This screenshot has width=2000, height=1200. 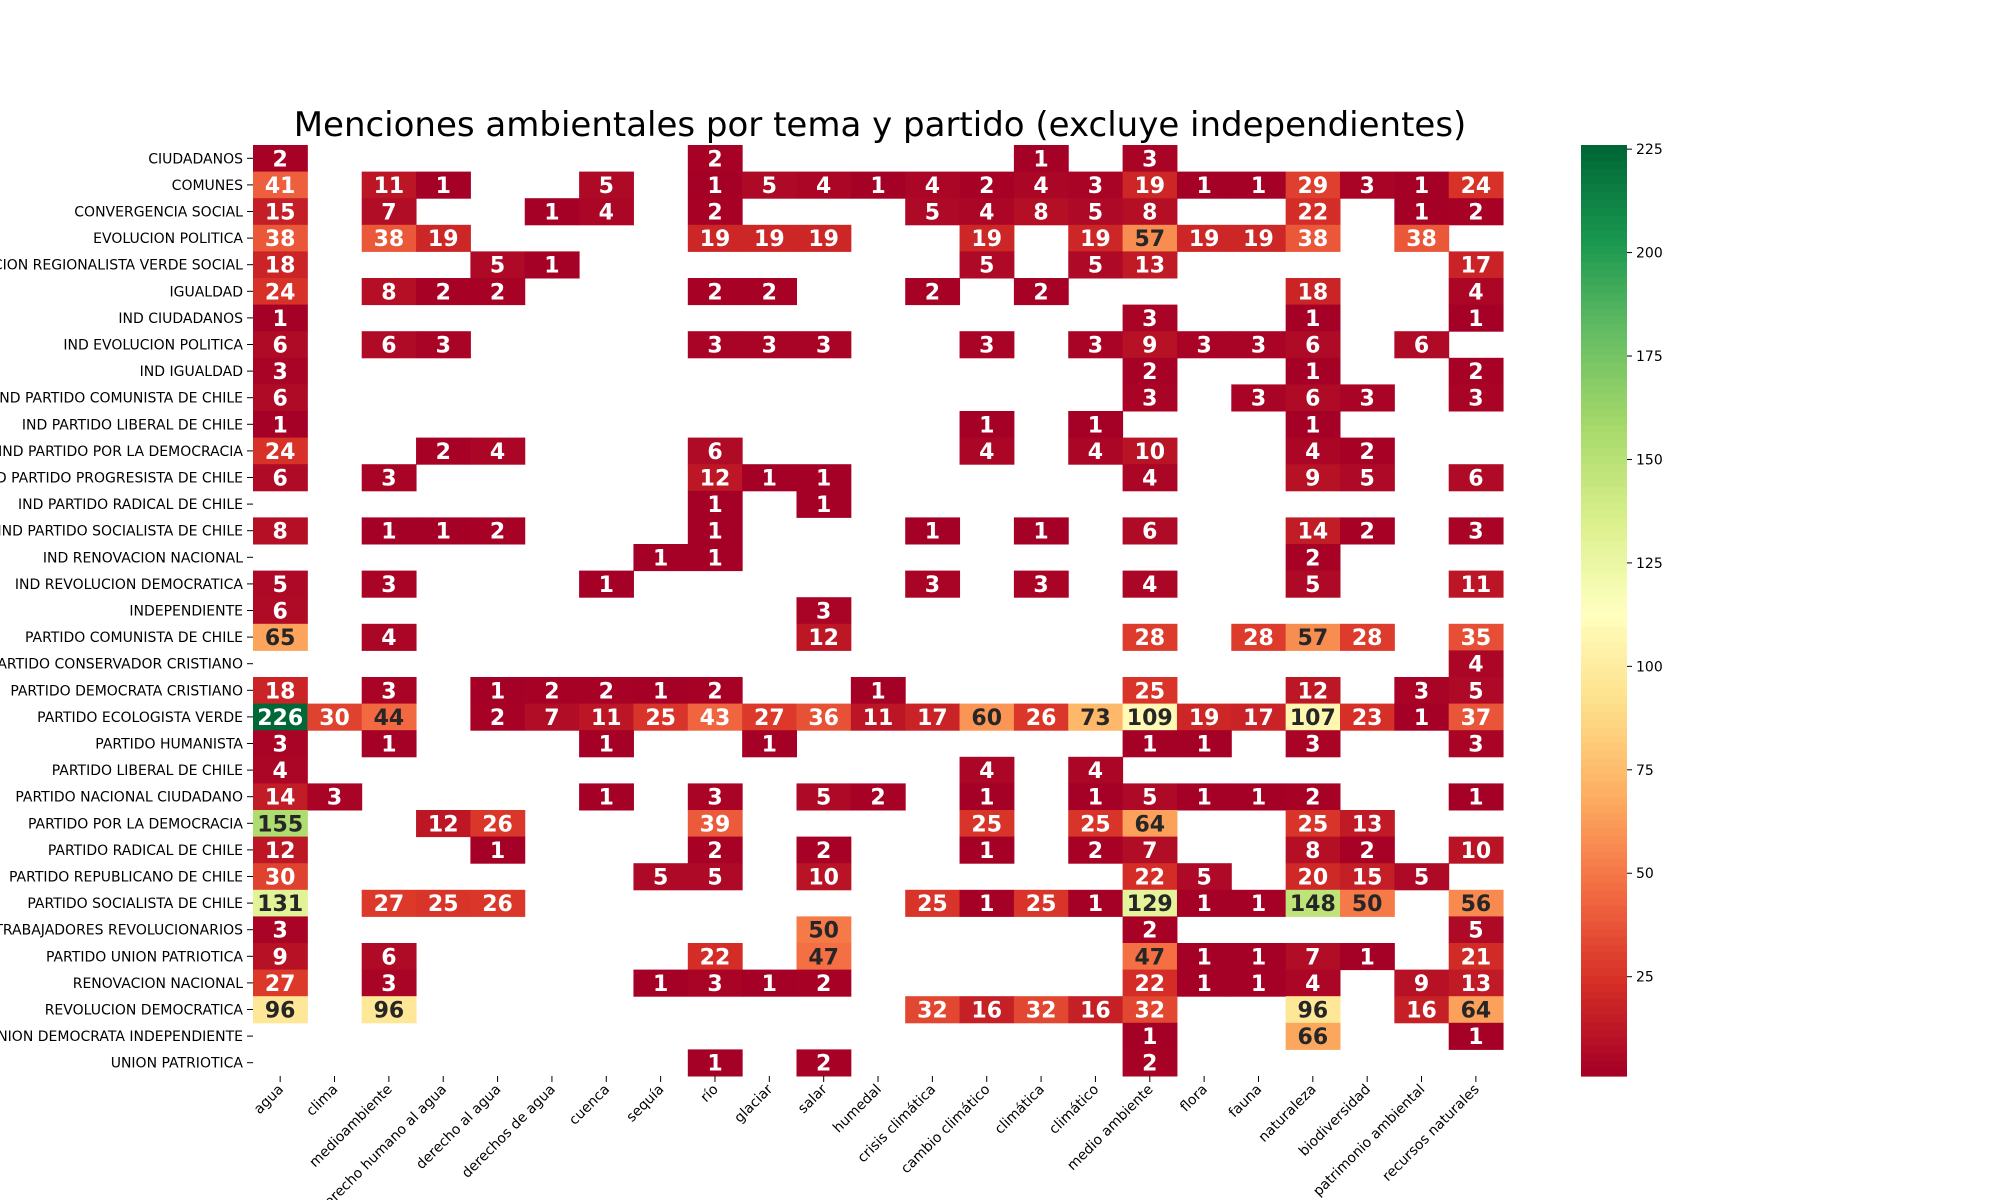 I want to click on colorbar-tick-label: 100, so click(x=1649, y=667).